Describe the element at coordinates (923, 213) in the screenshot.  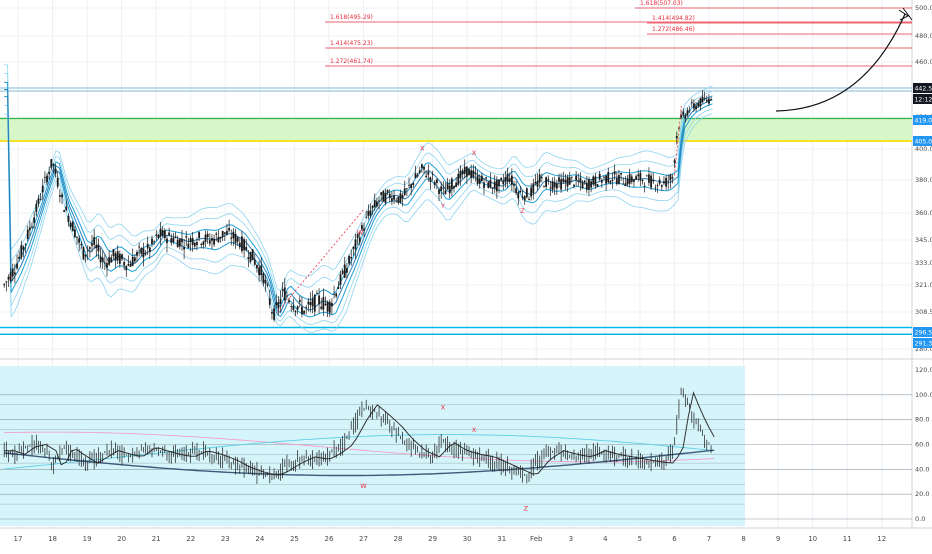
I see `price-axis-label: 360.00` at that location.